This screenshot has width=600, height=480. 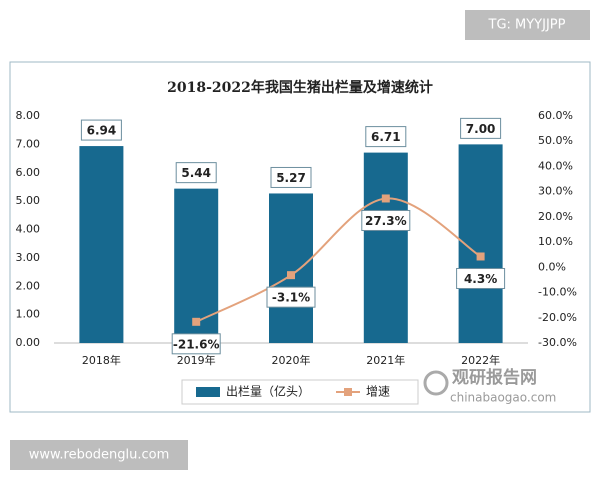 I want to click on y2-tick-label: 50.0%, so click(x=555, y=140).